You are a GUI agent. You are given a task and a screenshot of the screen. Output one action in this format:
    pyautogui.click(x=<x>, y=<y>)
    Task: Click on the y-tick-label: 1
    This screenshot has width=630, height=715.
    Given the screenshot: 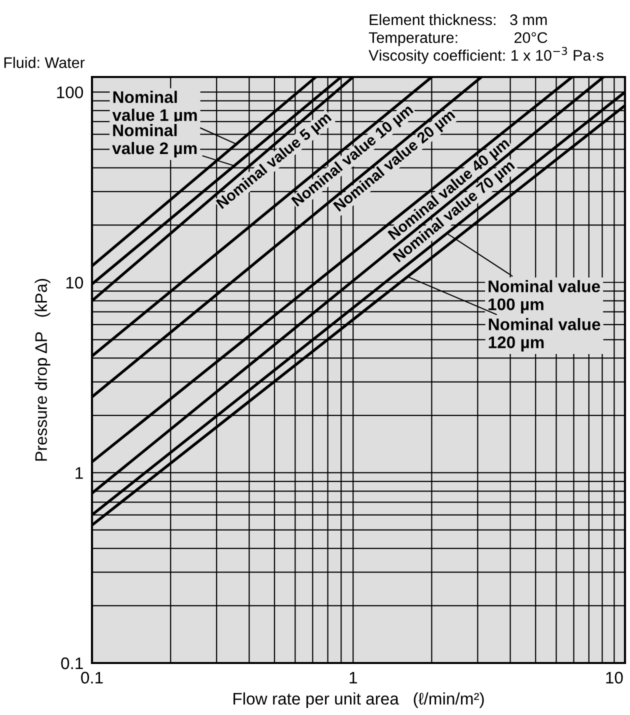 What is the action you would take?
    pyautogui.click(x=79, y=473)
    